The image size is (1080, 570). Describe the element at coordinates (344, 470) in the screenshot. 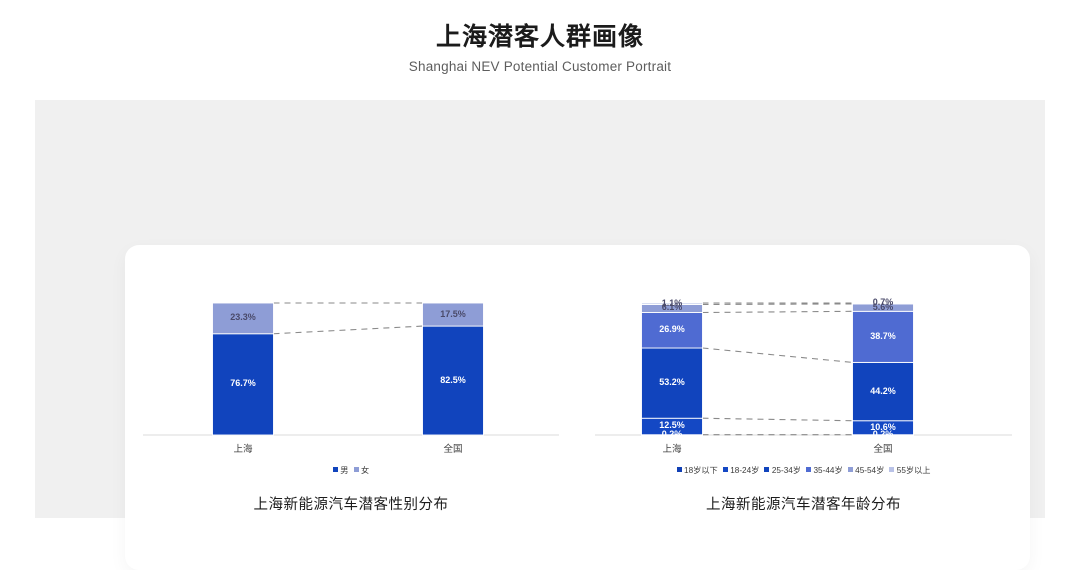

I see `legend-label: 男` at that location.